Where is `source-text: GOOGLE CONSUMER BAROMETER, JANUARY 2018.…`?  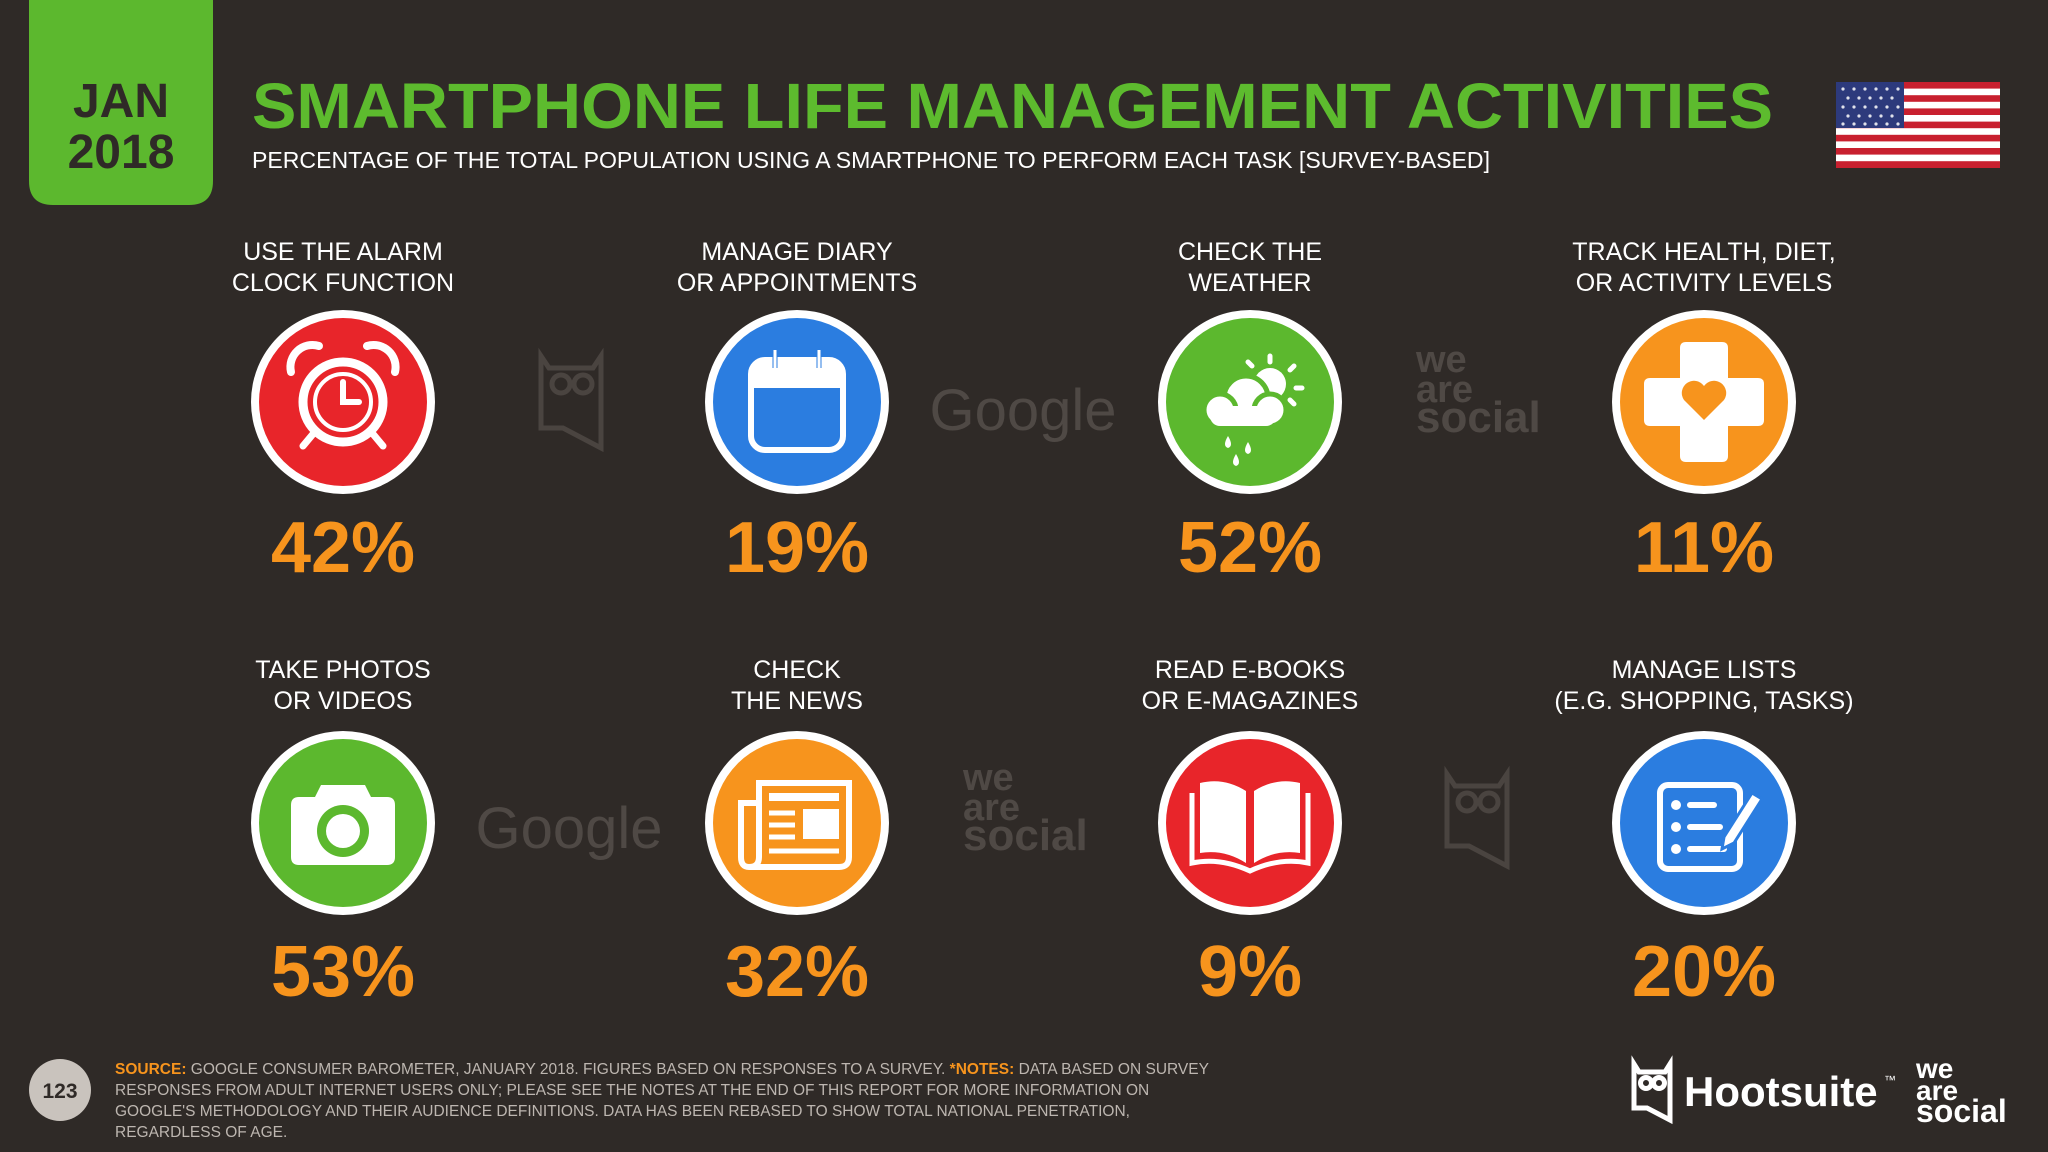 source-text: GOOGLE CONSUMER BAROMETER, JANUARY 2018.… is located at coordinates (568, 1069).